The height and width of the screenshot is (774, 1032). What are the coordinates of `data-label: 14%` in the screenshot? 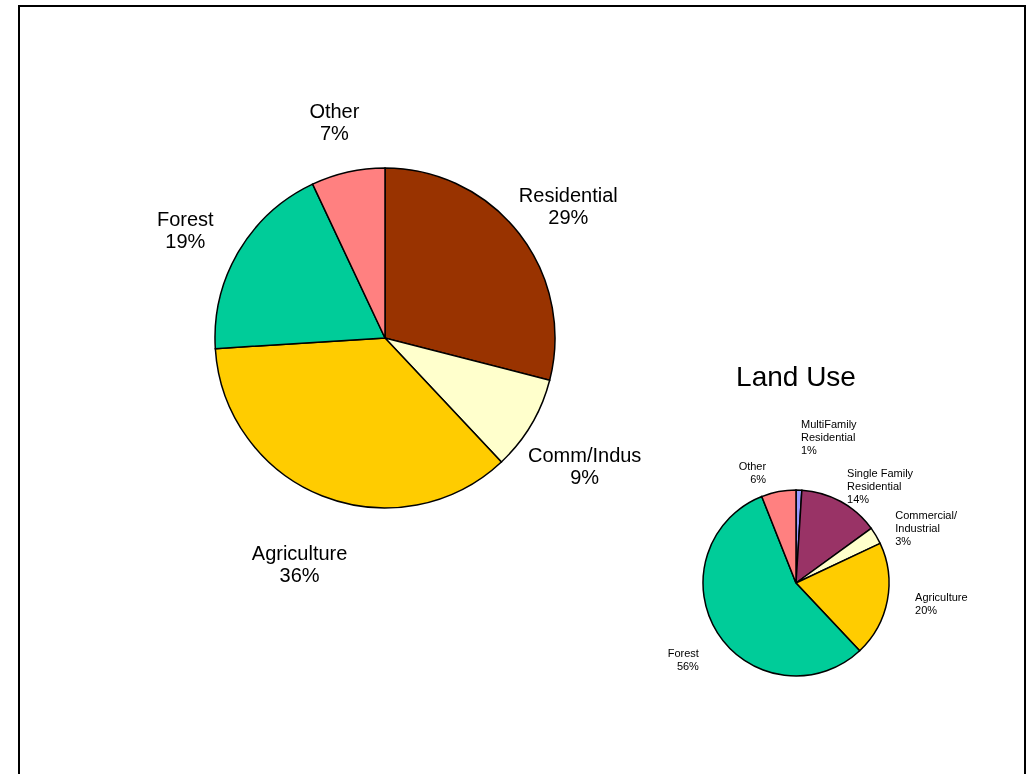 It's located at (858, 499).